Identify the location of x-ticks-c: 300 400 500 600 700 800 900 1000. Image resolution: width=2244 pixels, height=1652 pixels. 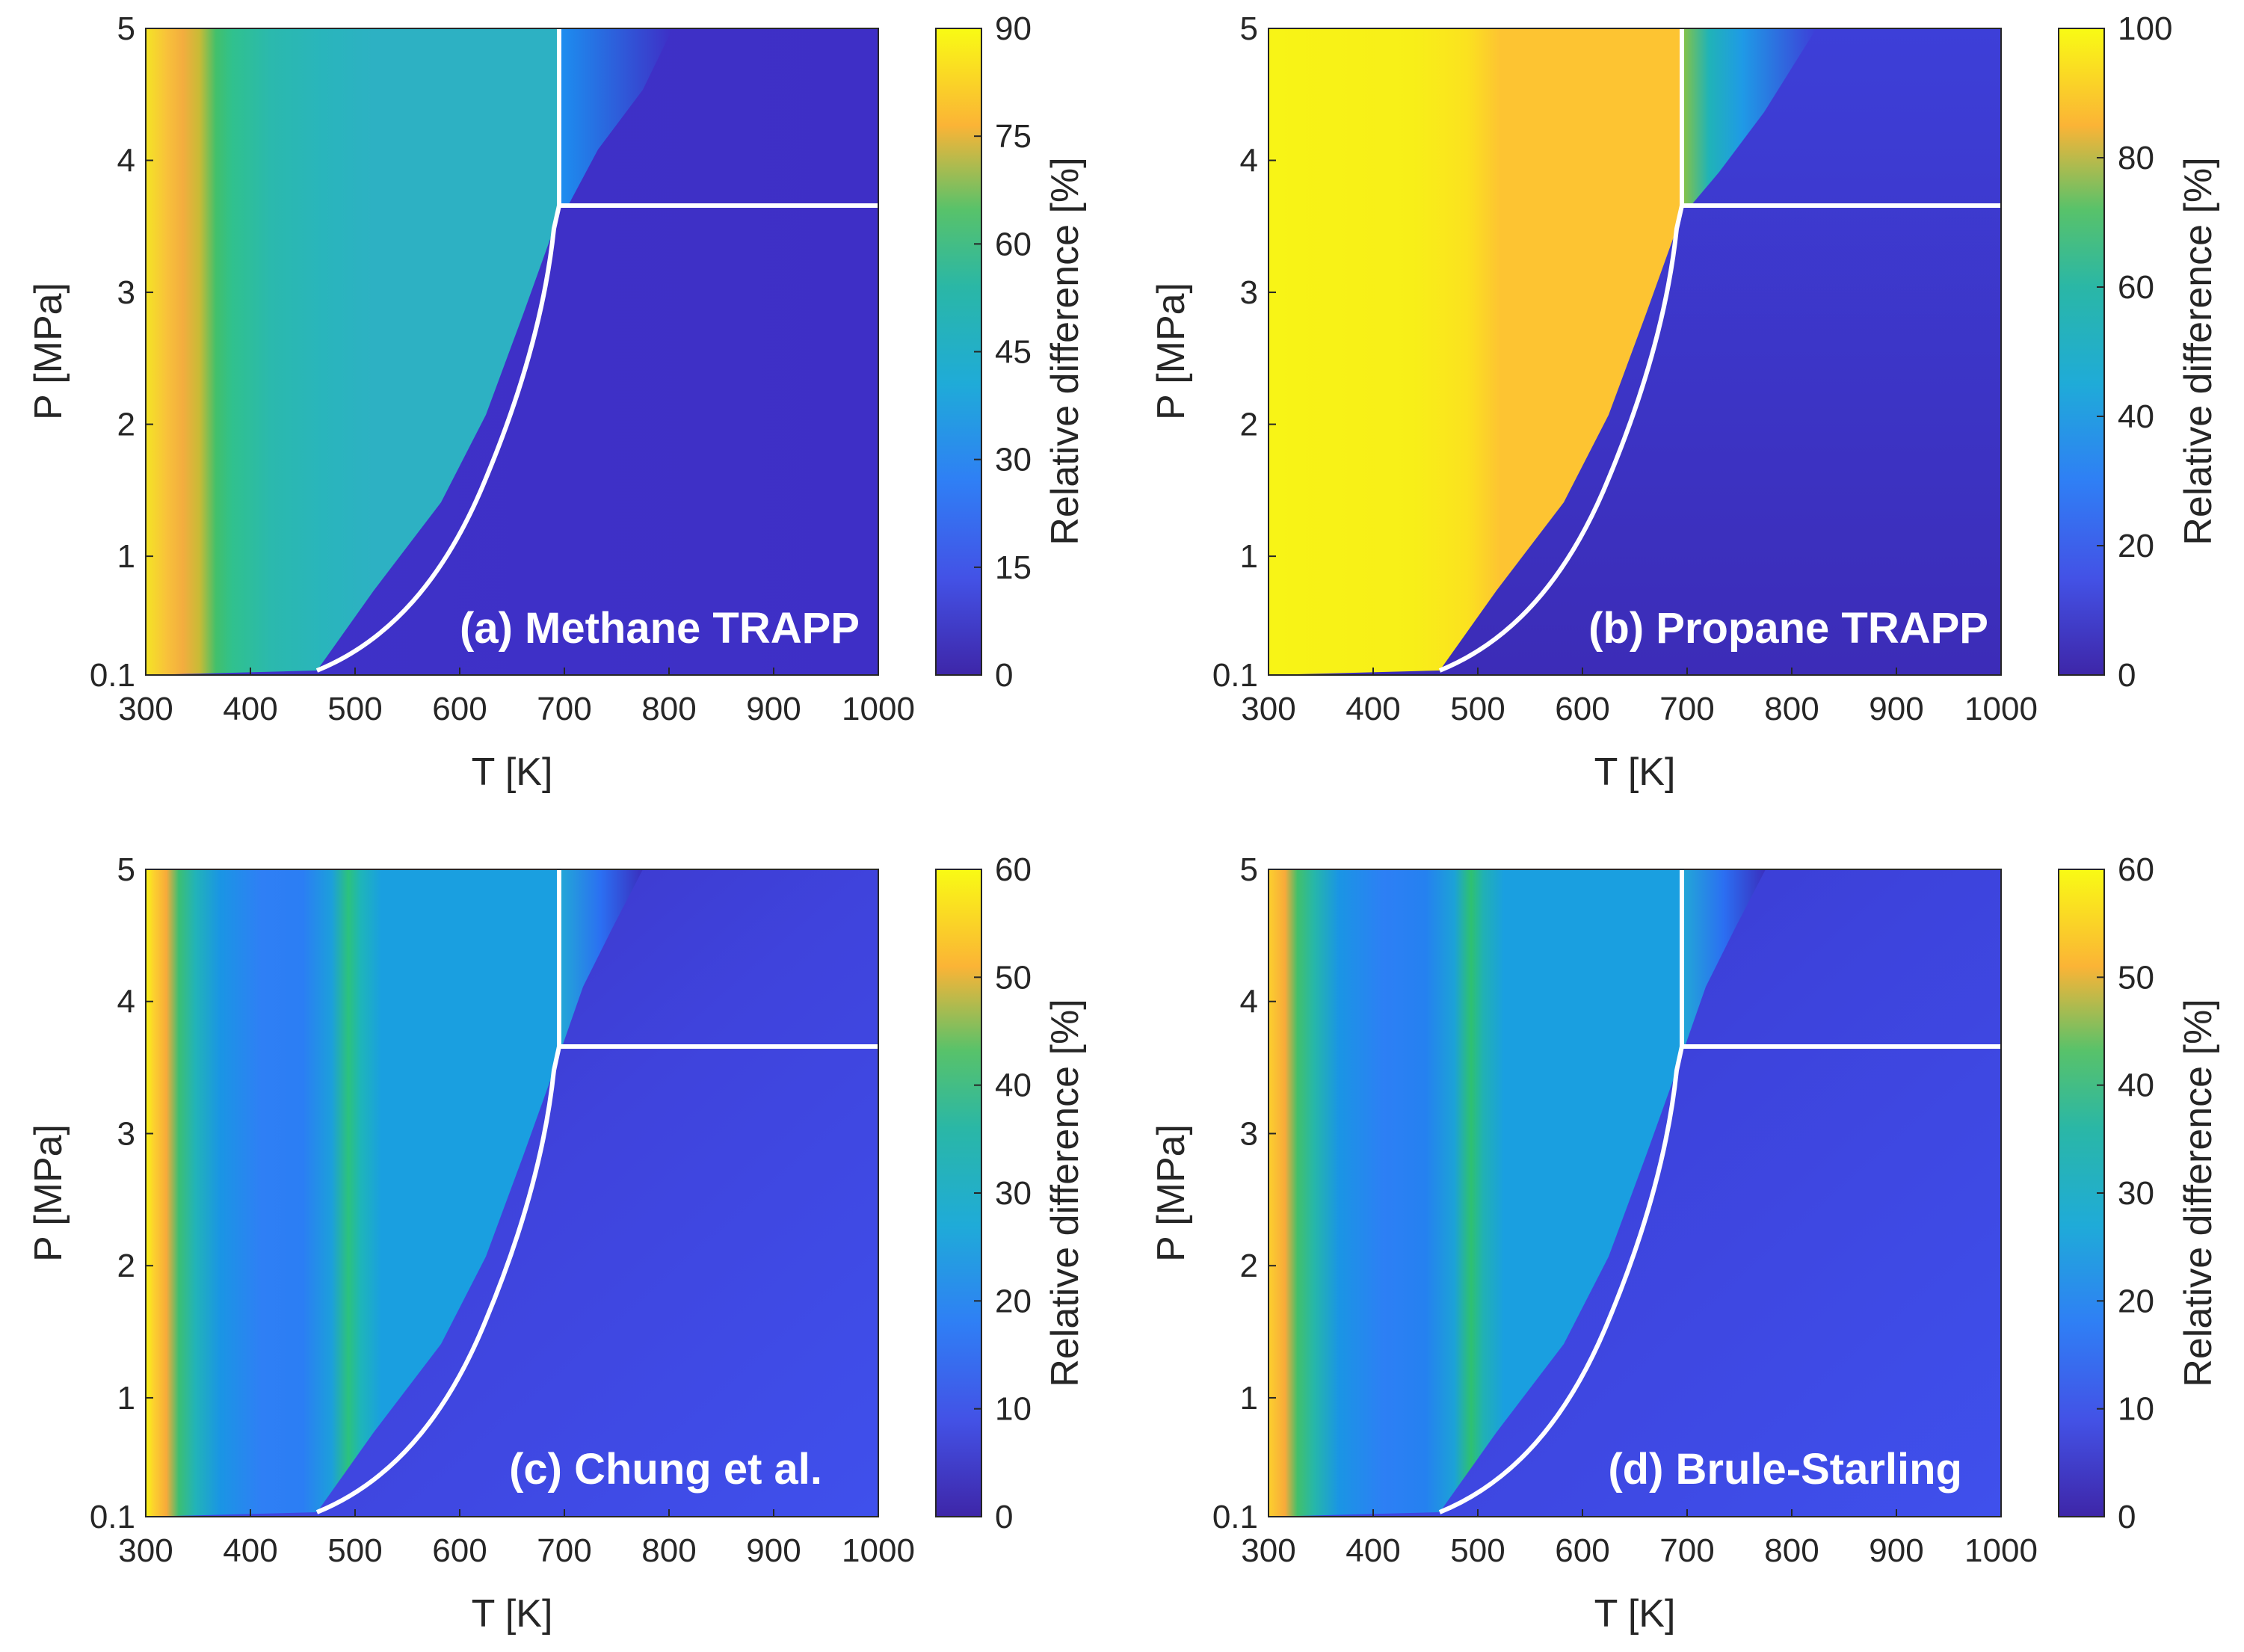
(516, 1539).